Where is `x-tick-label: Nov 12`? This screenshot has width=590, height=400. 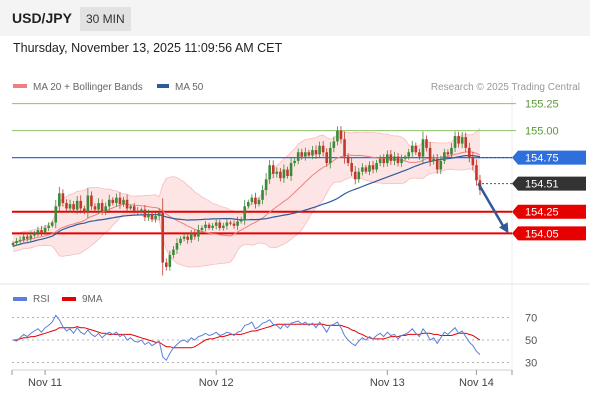
x-tick-label: Nov 12 is located at coordinates (216, 383).